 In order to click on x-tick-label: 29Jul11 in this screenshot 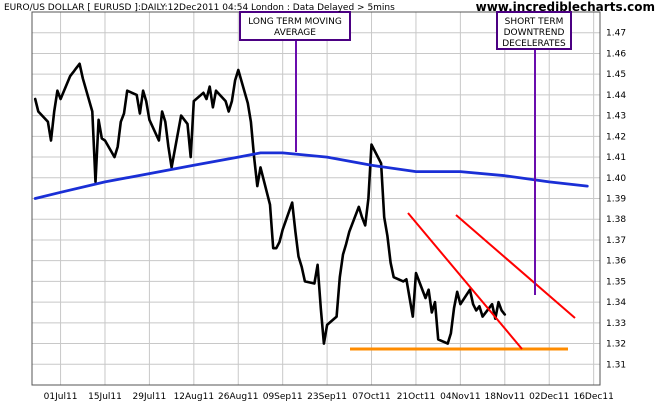, I will do `click(150, 397)`.